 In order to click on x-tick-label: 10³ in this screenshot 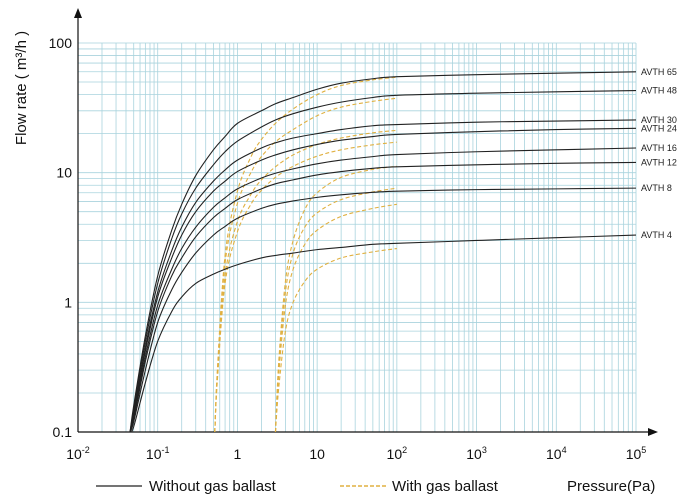, I will do `click(476, 453)`.